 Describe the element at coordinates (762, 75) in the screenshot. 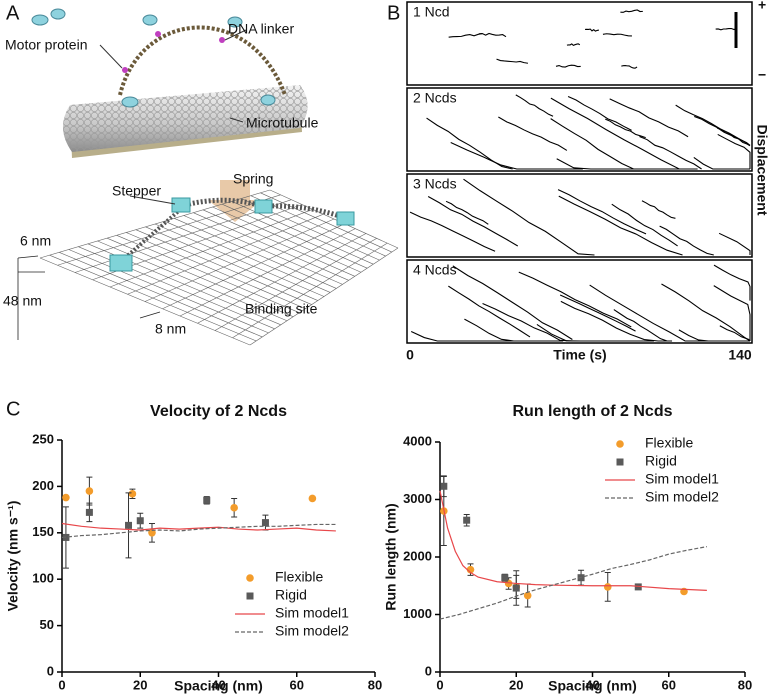

I see `annotation: −` at that location.